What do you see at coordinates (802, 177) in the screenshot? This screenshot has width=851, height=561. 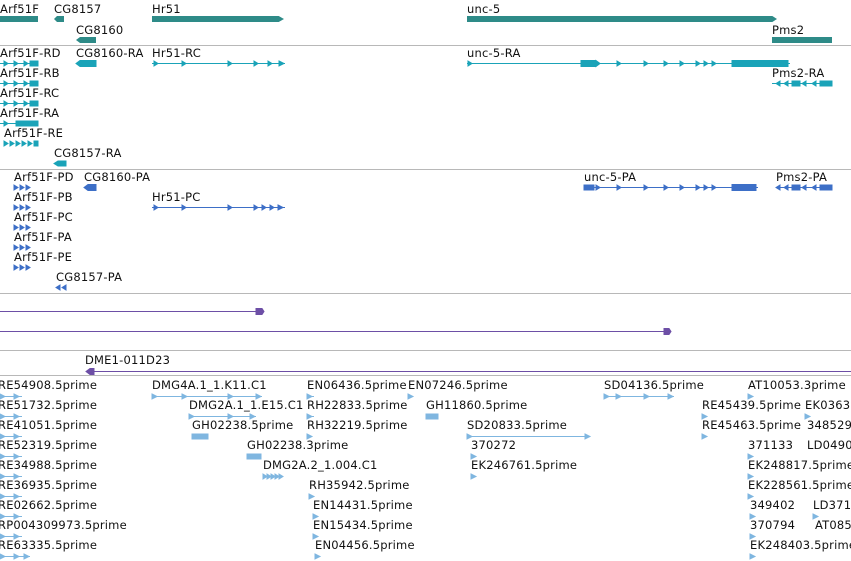 I see `protein-label: Pms2-PA` at bounding box center [802, 177].